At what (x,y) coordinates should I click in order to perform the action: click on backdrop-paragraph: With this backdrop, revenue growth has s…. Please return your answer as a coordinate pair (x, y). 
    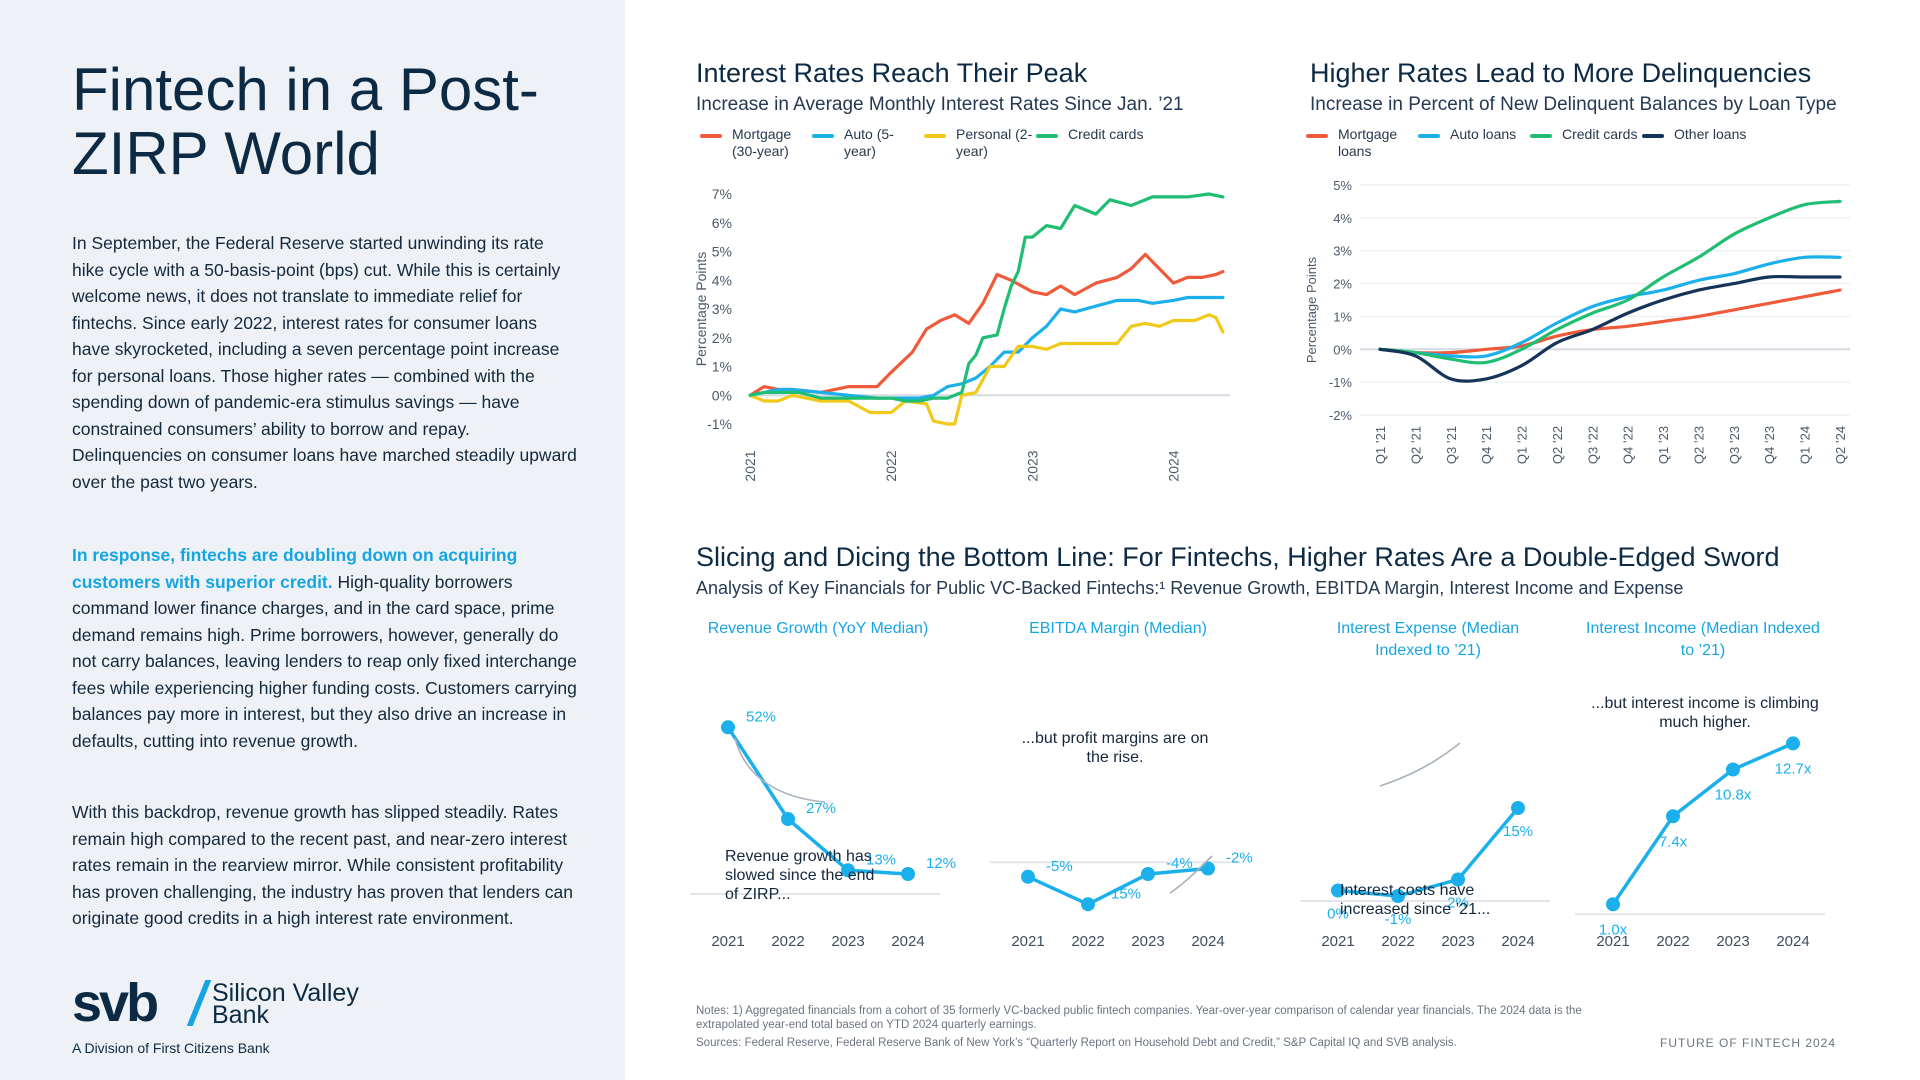
    Looking at the image, I should click on (323, 865).